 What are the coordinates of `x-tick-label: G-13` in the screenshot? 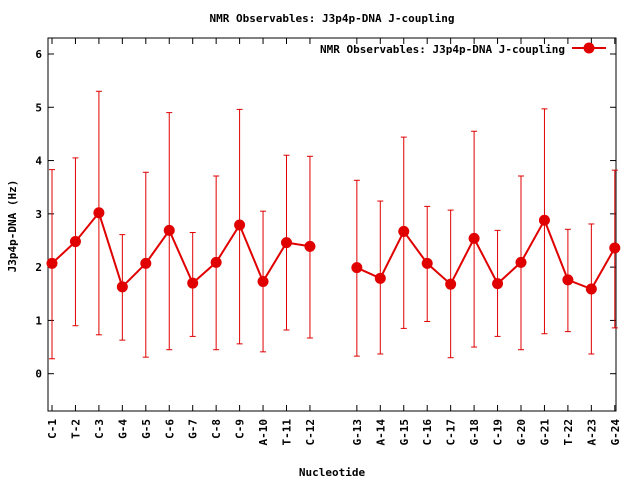 It's located at (357, 432).